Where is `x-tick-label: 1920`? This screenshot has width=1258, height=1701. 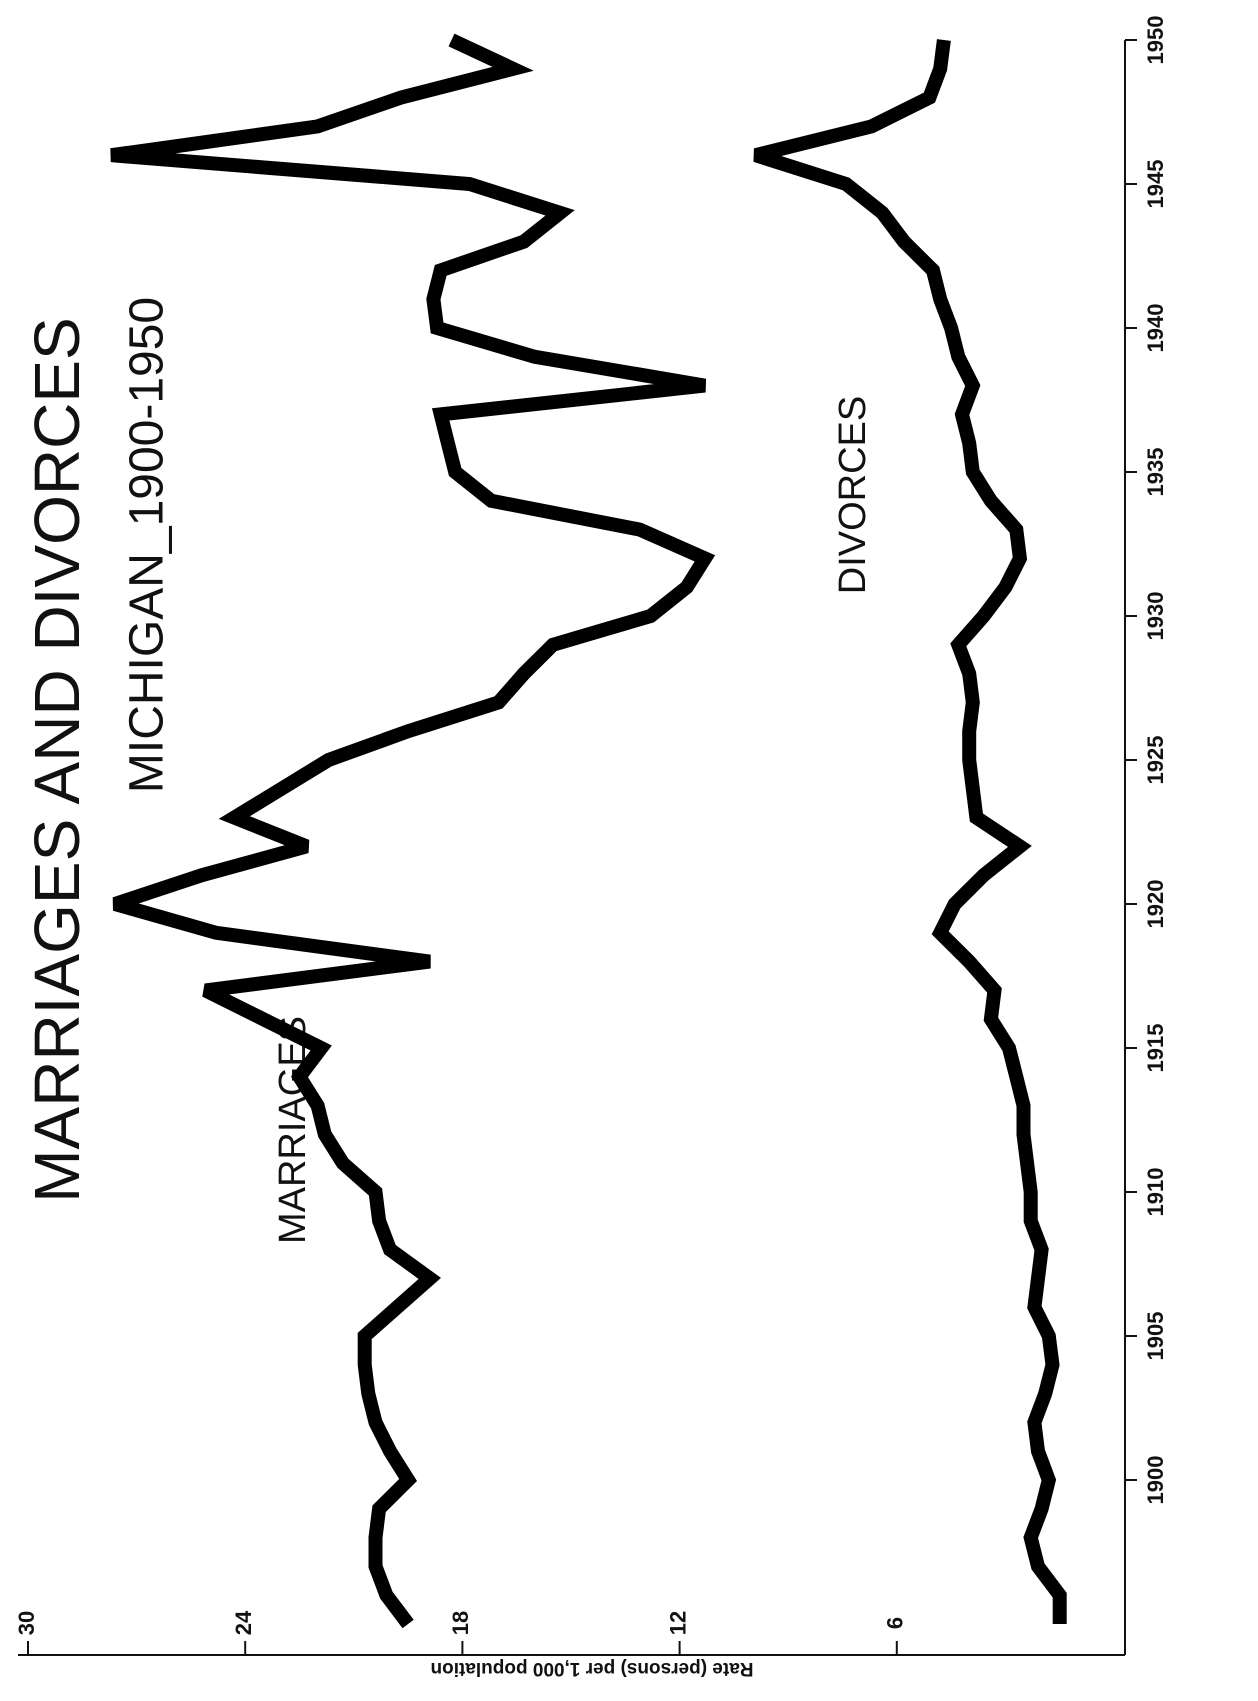 x-tick-label: 1920 is located at coordinates (1155, 904).